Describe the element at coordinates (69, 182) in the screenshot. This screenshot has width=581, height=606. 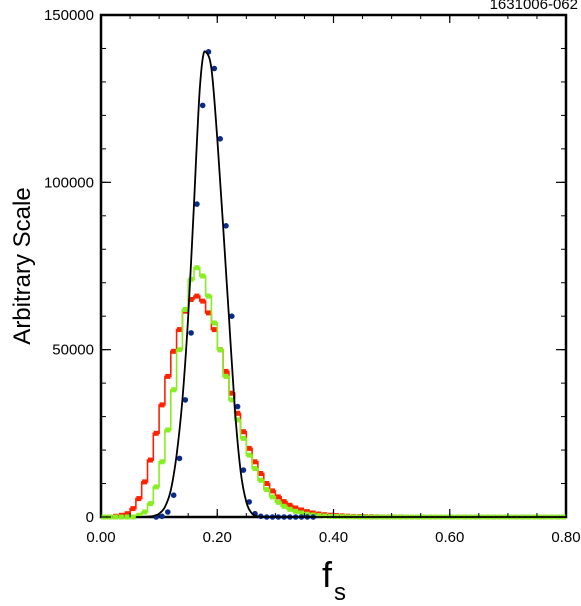
I see `y-tick-label: 100000` at that location.